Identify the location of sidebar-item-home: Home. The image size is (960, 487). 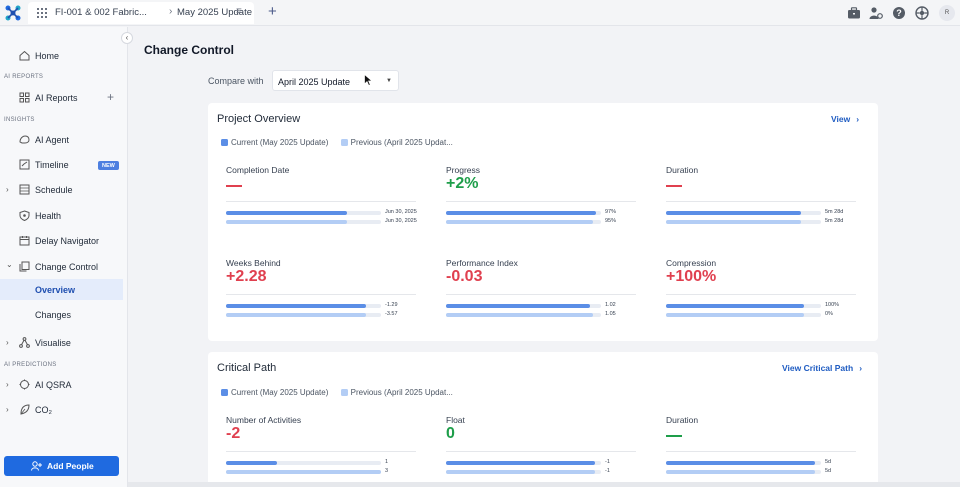
(63, 56).